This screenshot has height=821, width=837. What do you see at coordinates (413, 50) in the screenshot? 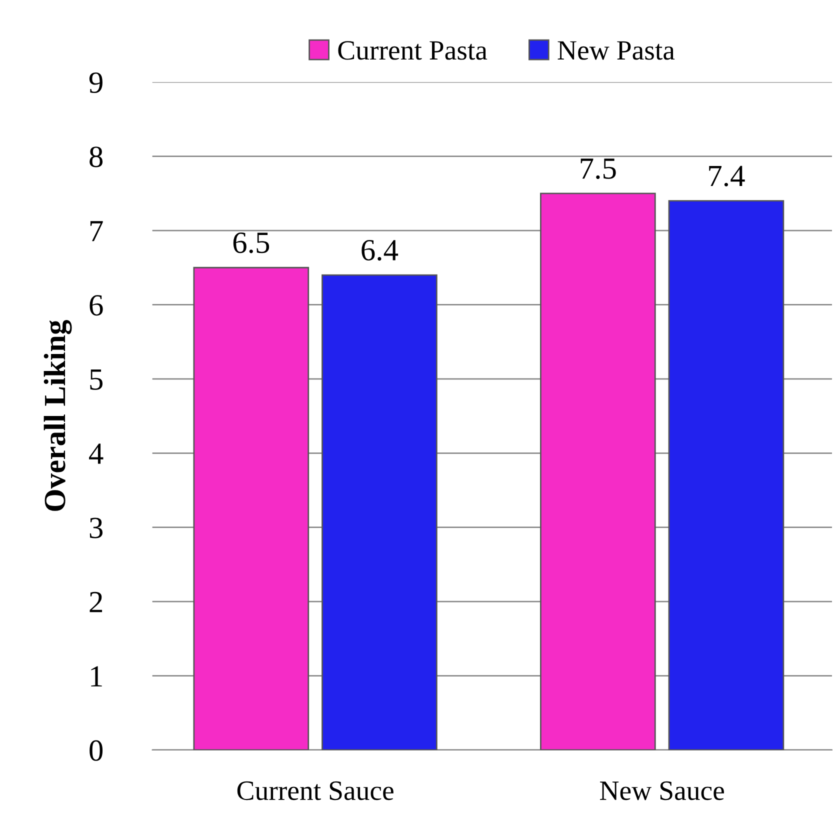
I see `legend-label: Current Pasta` at bounding box center [413, 50].